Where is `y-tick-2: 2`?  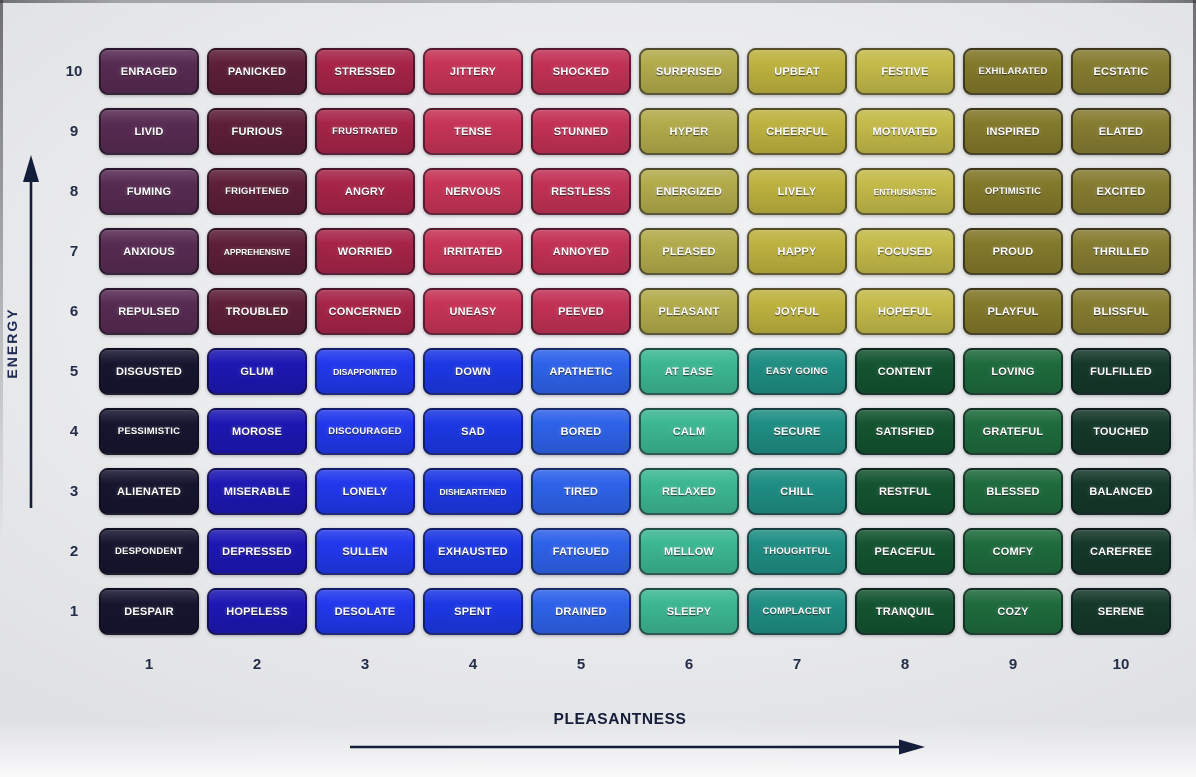 y-tick-2: 2 is located at coordinates (74, 551).